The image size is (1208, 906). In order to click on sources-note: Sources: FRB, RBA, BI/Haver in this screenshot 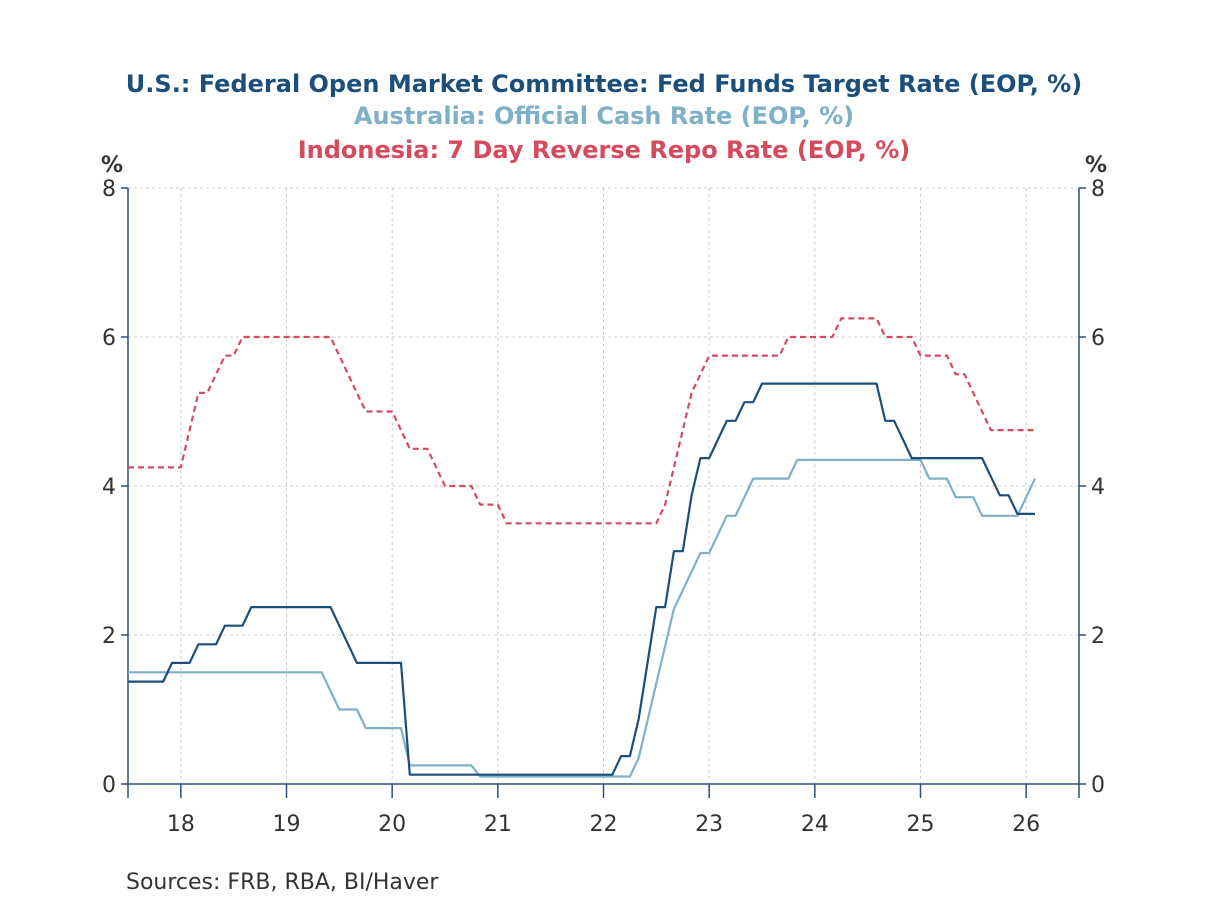, I will do `click(282, 882)`.